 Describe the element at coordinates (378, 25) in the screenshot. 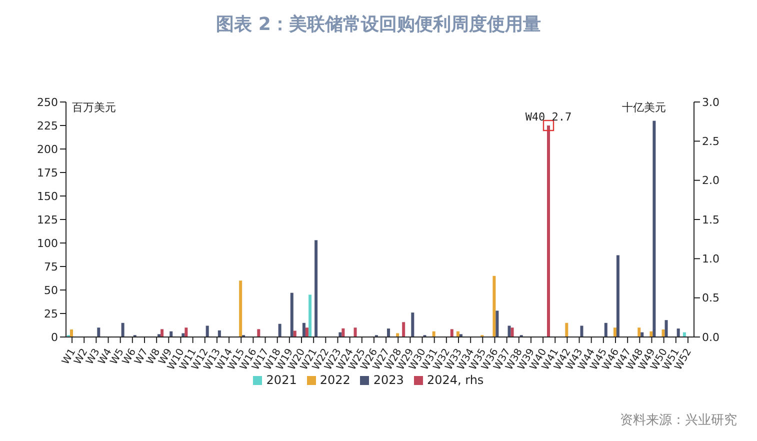

I see `chart-title: 图表 2：美联储常设回购便利周度使用量` at that location.